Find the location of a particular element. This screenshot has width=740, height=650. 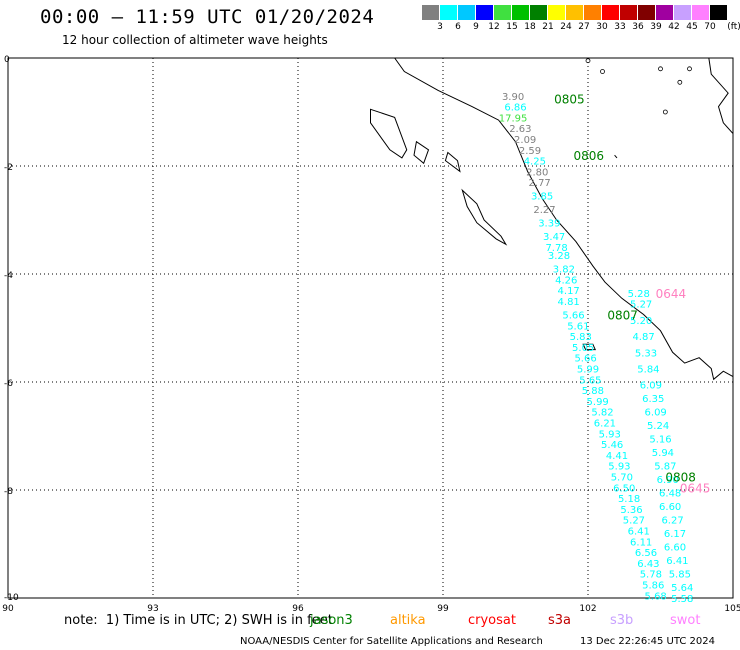

swh-value-label: 6.86 is located at coordinates (515, 108).